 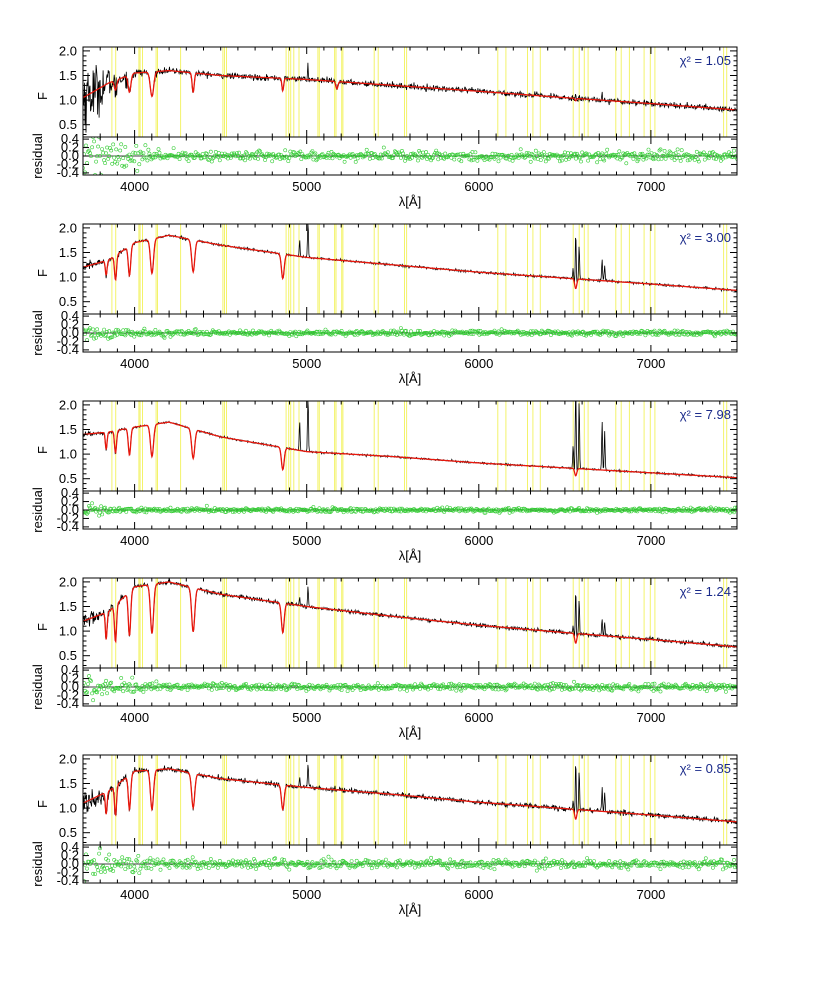 What do you see at coordinates (410, 288) in the screenshot?
I see `x-ticks` at bounding box center [410, 288].